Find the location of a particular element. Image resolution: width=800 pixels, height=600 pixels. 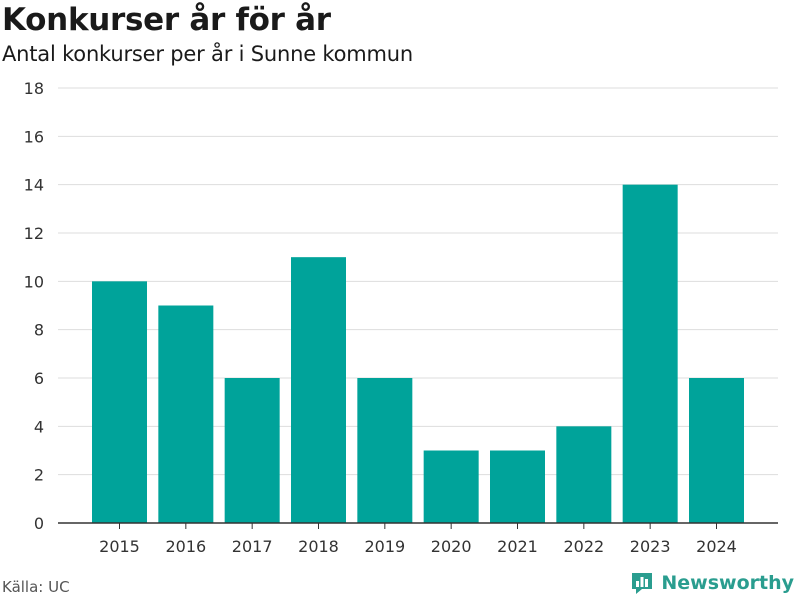

bar-2017 is located at coordinates (252, 450).